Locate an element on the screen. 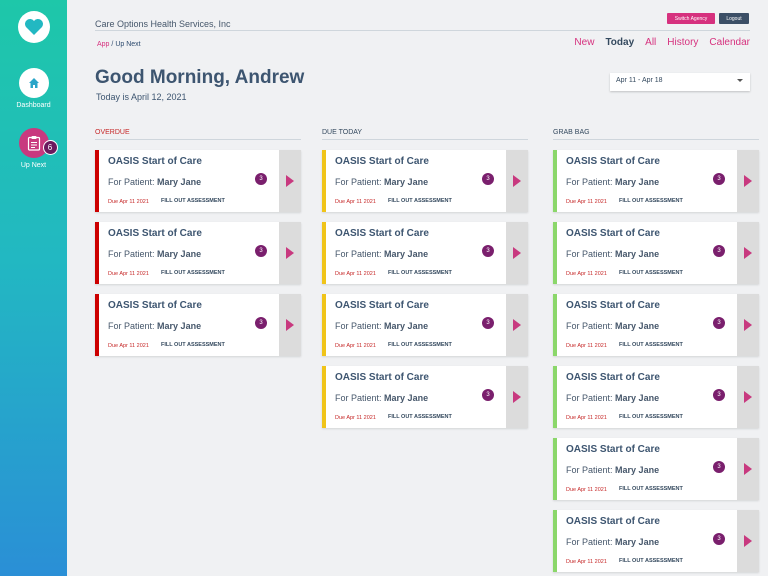  up-next-count-badge: 6 is located at coordinates (50, 147).